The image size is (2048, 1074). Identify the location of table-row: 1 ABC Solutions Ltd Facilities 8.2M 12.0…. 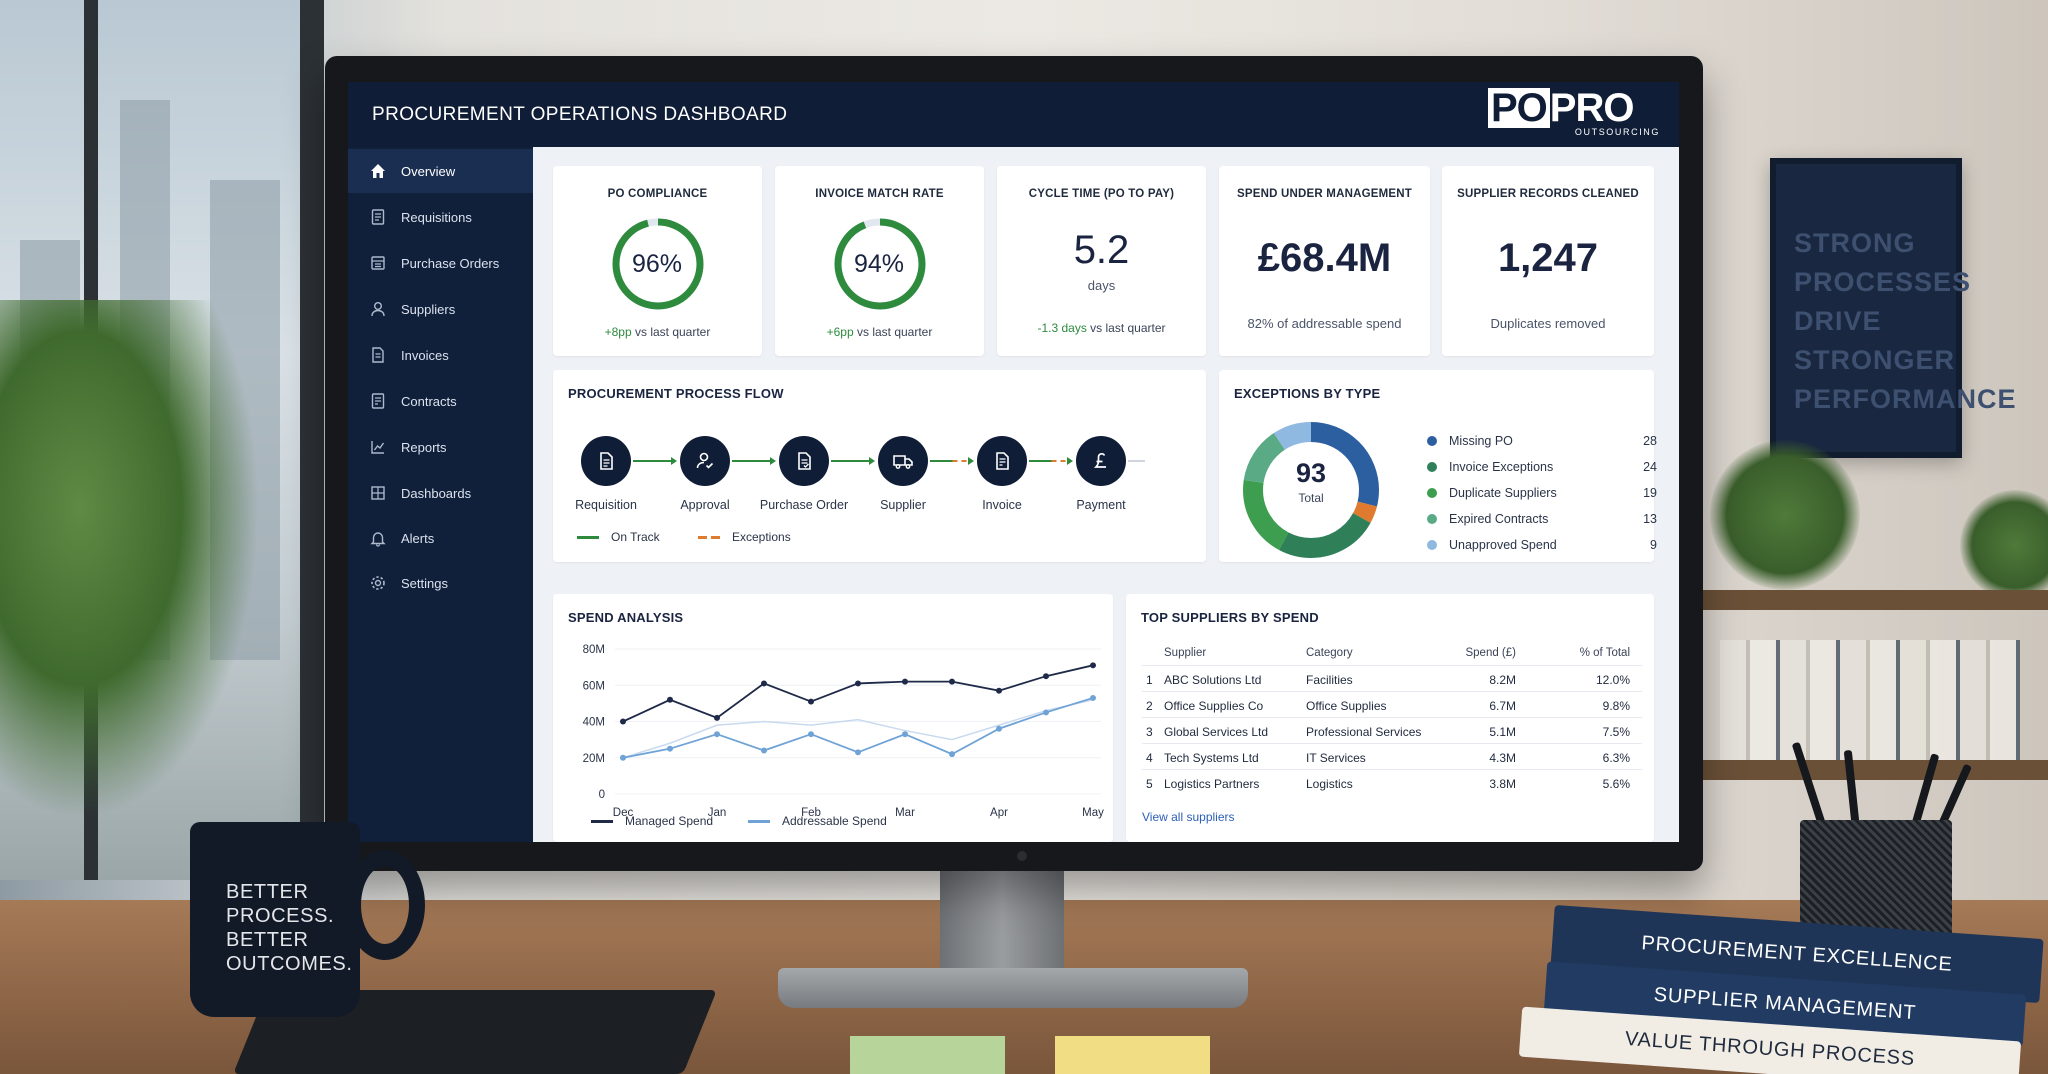
(1392, 679).